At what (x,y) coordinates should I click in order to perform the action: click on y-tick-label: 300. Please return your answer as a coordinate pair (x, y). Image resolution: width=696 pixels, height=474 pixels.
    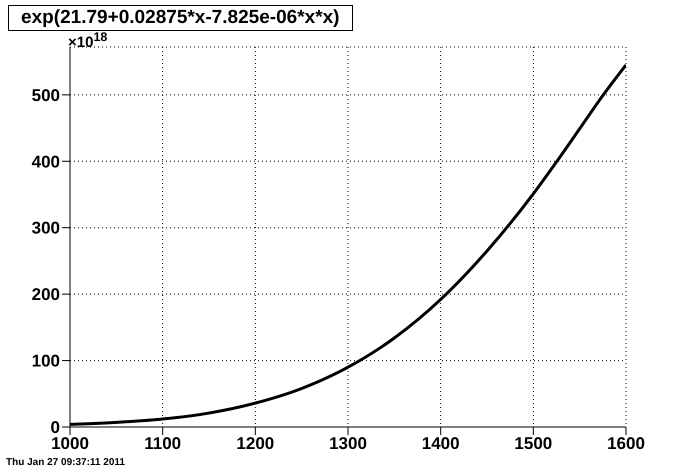
    Looking at the image, I should click on (46, 228).